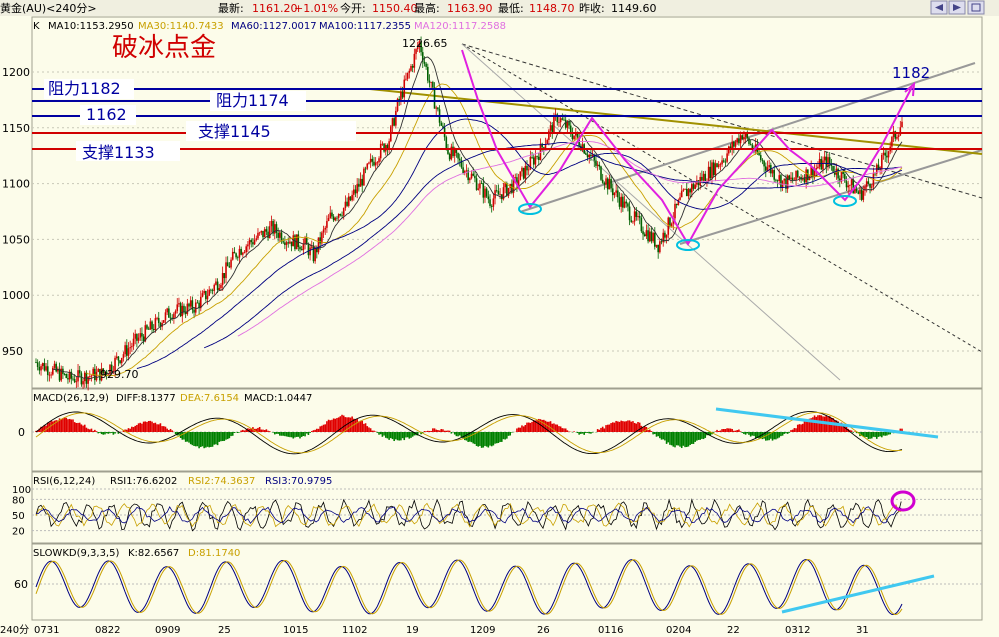  Describe the element at coordinates (469, 433) in the screenshot. I see `macd-lines` at that location.